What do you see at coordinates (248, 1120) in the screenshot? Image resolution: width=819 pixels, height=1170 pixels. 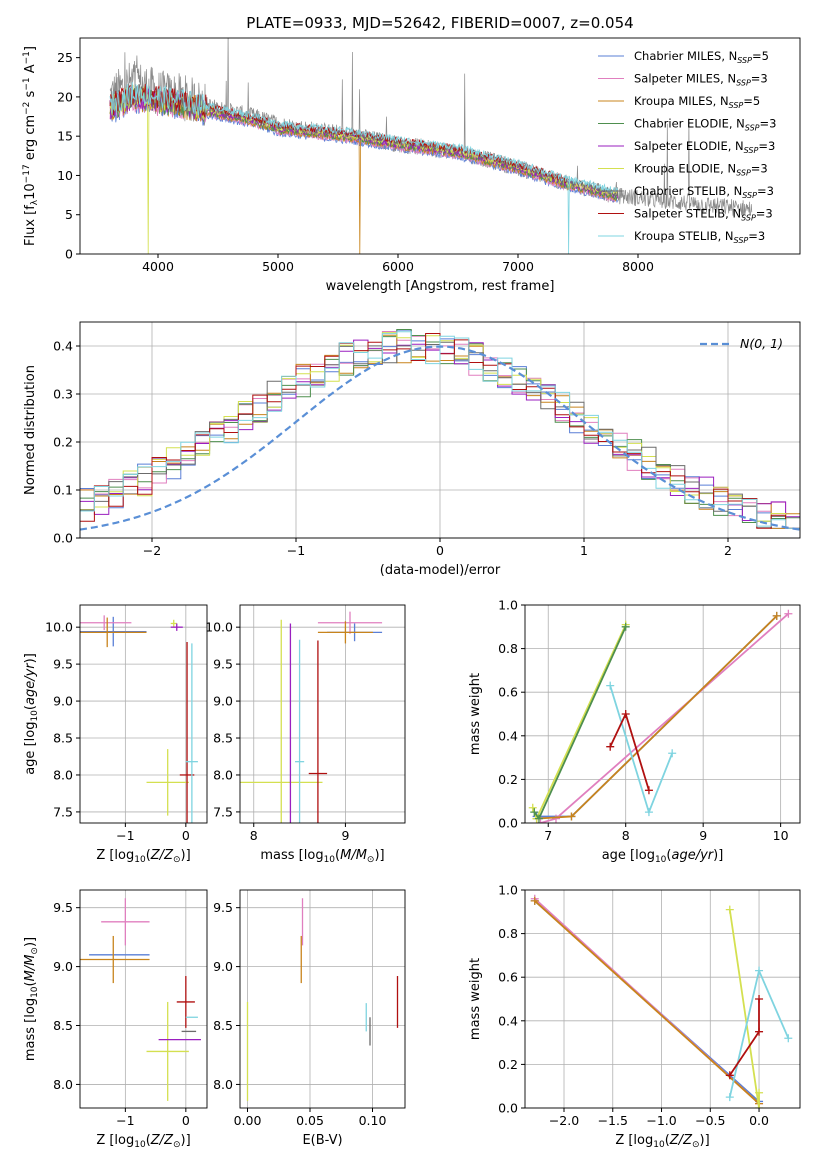 I see `x-tick-label: 0.00` at bounding box center [248, 1120].